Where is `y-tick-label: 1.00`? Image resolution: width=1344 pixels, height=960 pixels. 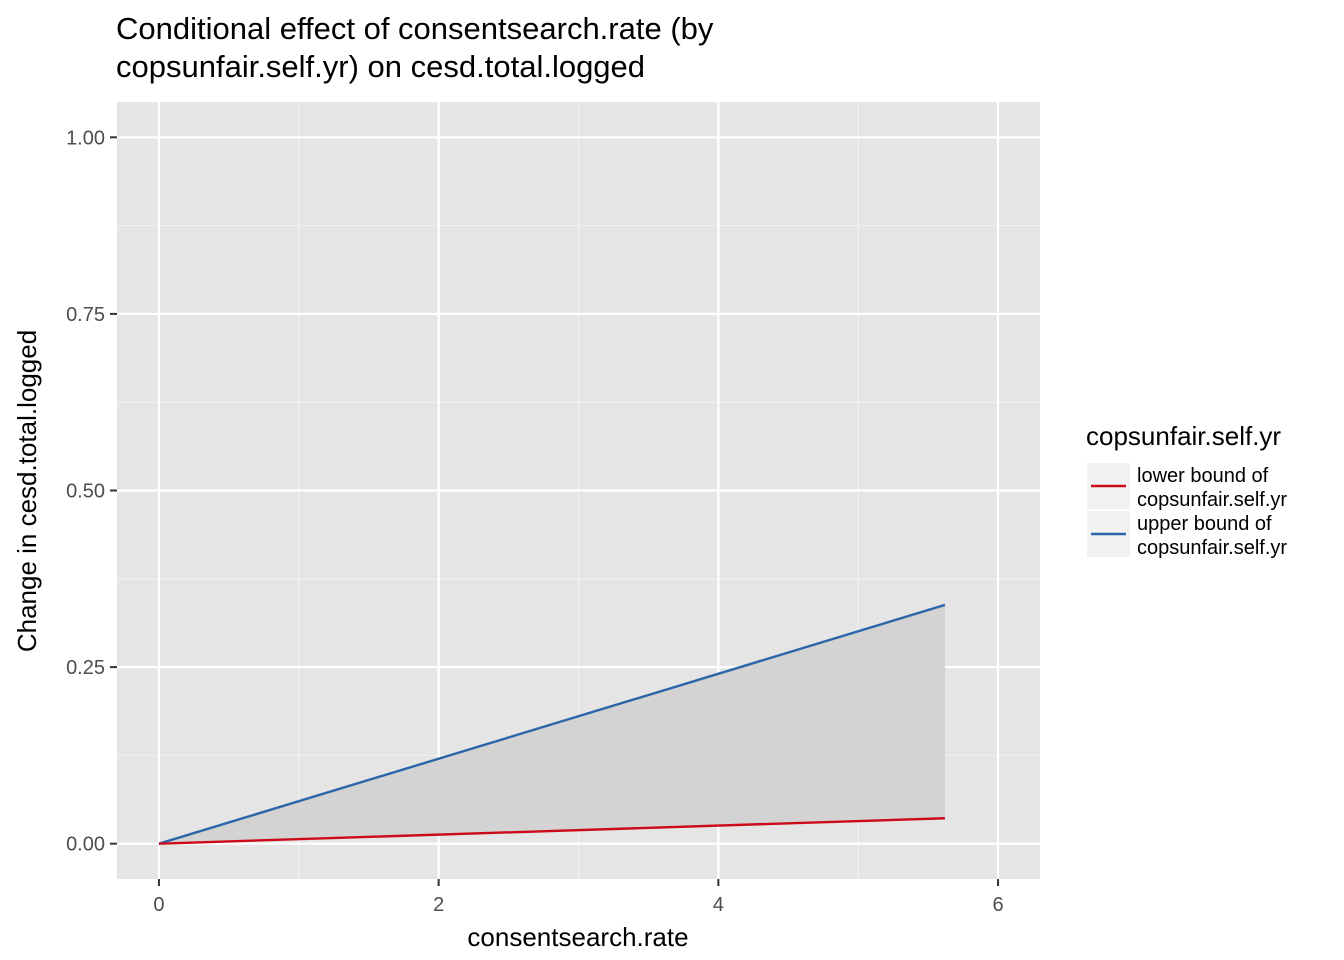
y-tick-label: 1.00 is located at coordinates (85, 138).